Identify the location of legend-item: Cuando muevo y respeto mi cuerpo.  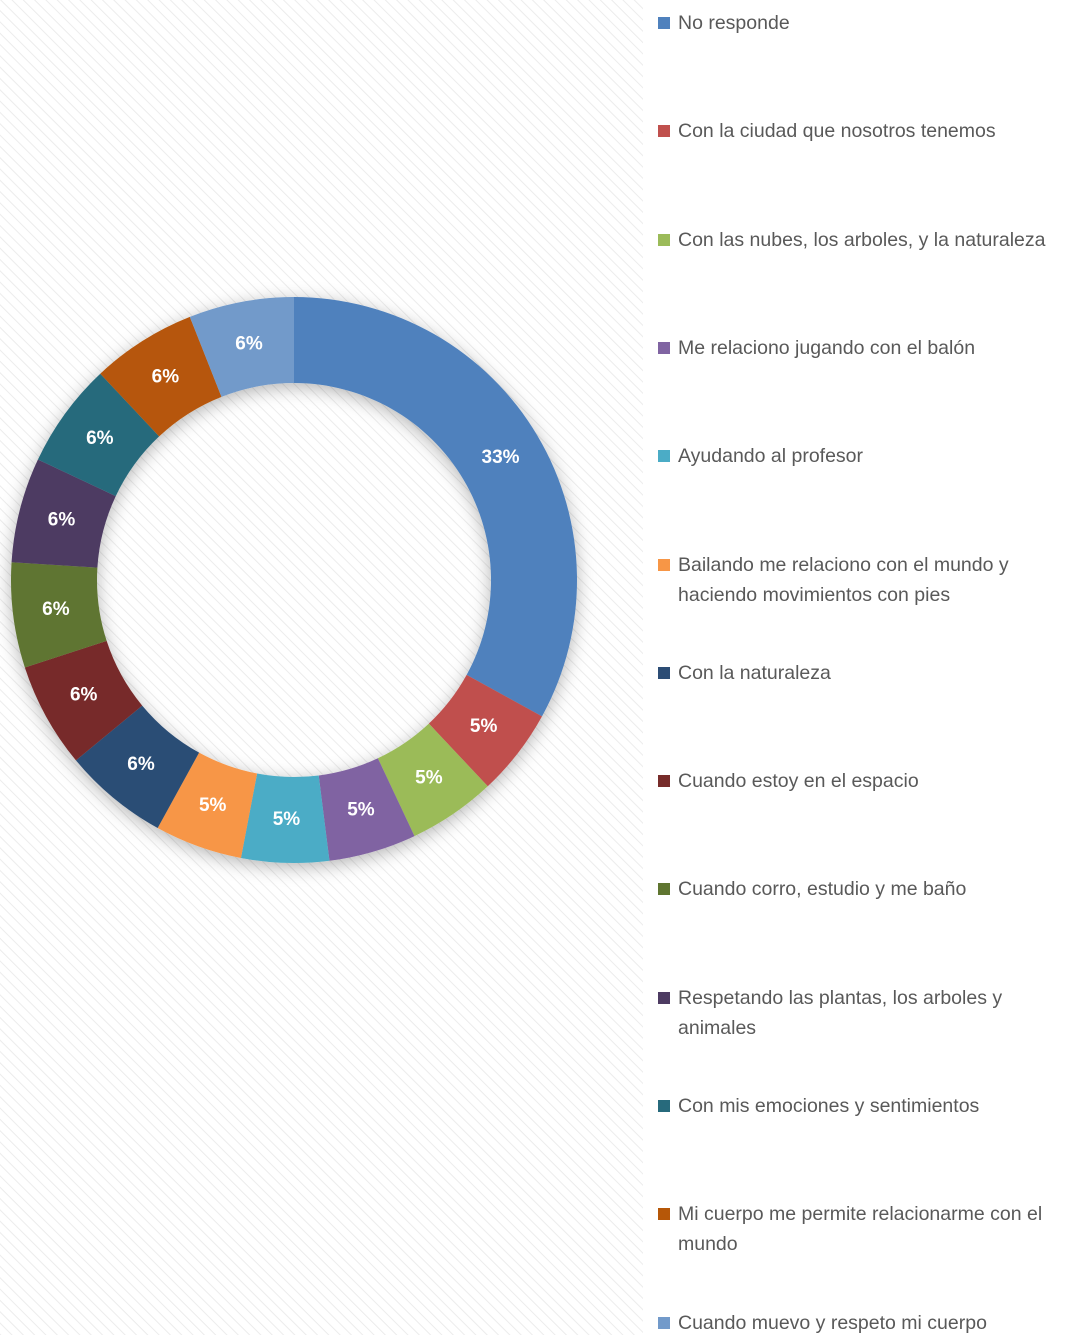
(870, 1323).